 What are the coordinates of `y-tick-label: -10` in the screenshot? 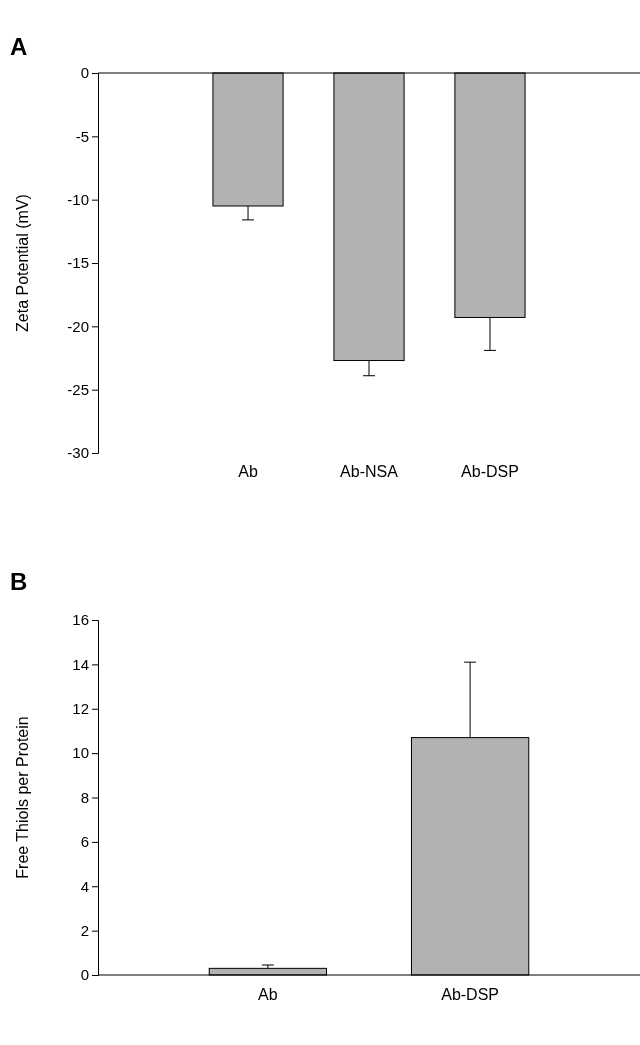 It's located at (78, 199).